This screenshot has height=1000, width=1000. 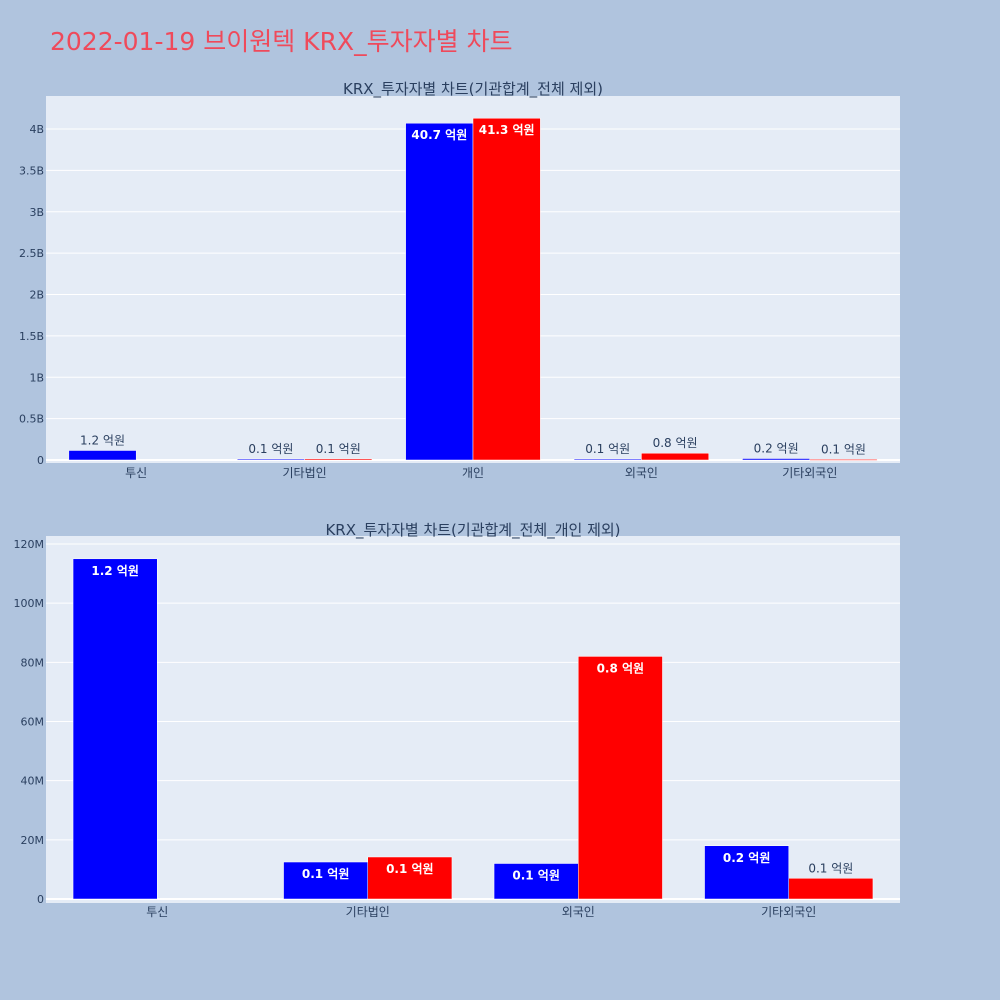 I want to click on y-tick-label: 0.5B, so click(x=31, y=419).